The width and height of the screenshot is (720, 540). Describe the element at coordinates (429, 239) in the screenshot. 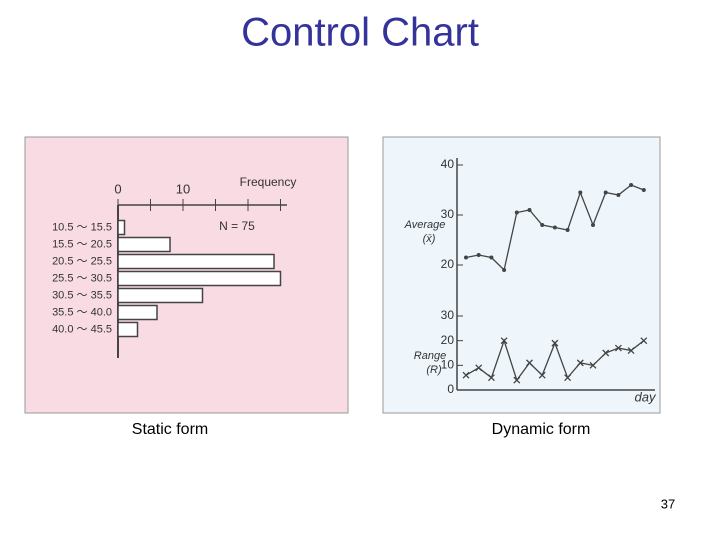

I see `y-axis-label: (x̄)` at that location.